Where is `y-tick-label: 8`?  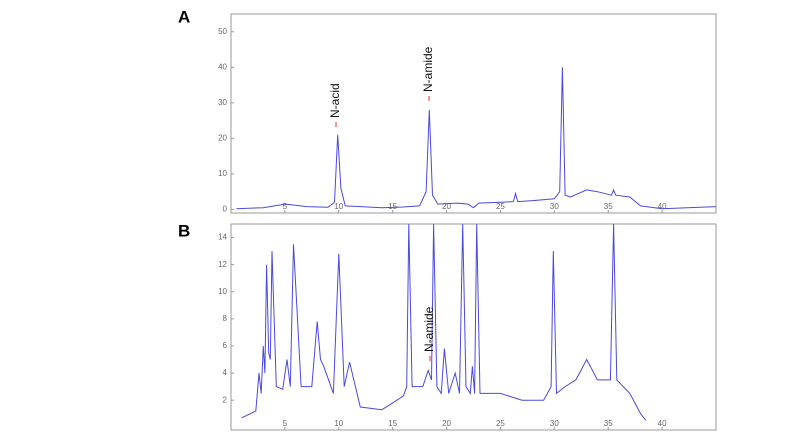 y-tick-label: 8 is located at coordinates (225, 318).